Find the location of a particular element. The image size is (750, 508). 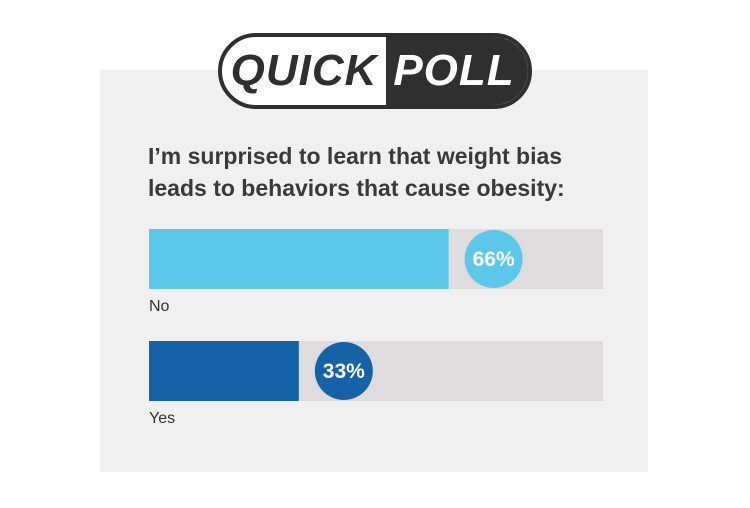

category-label: No is located at coordinates (159, 306).